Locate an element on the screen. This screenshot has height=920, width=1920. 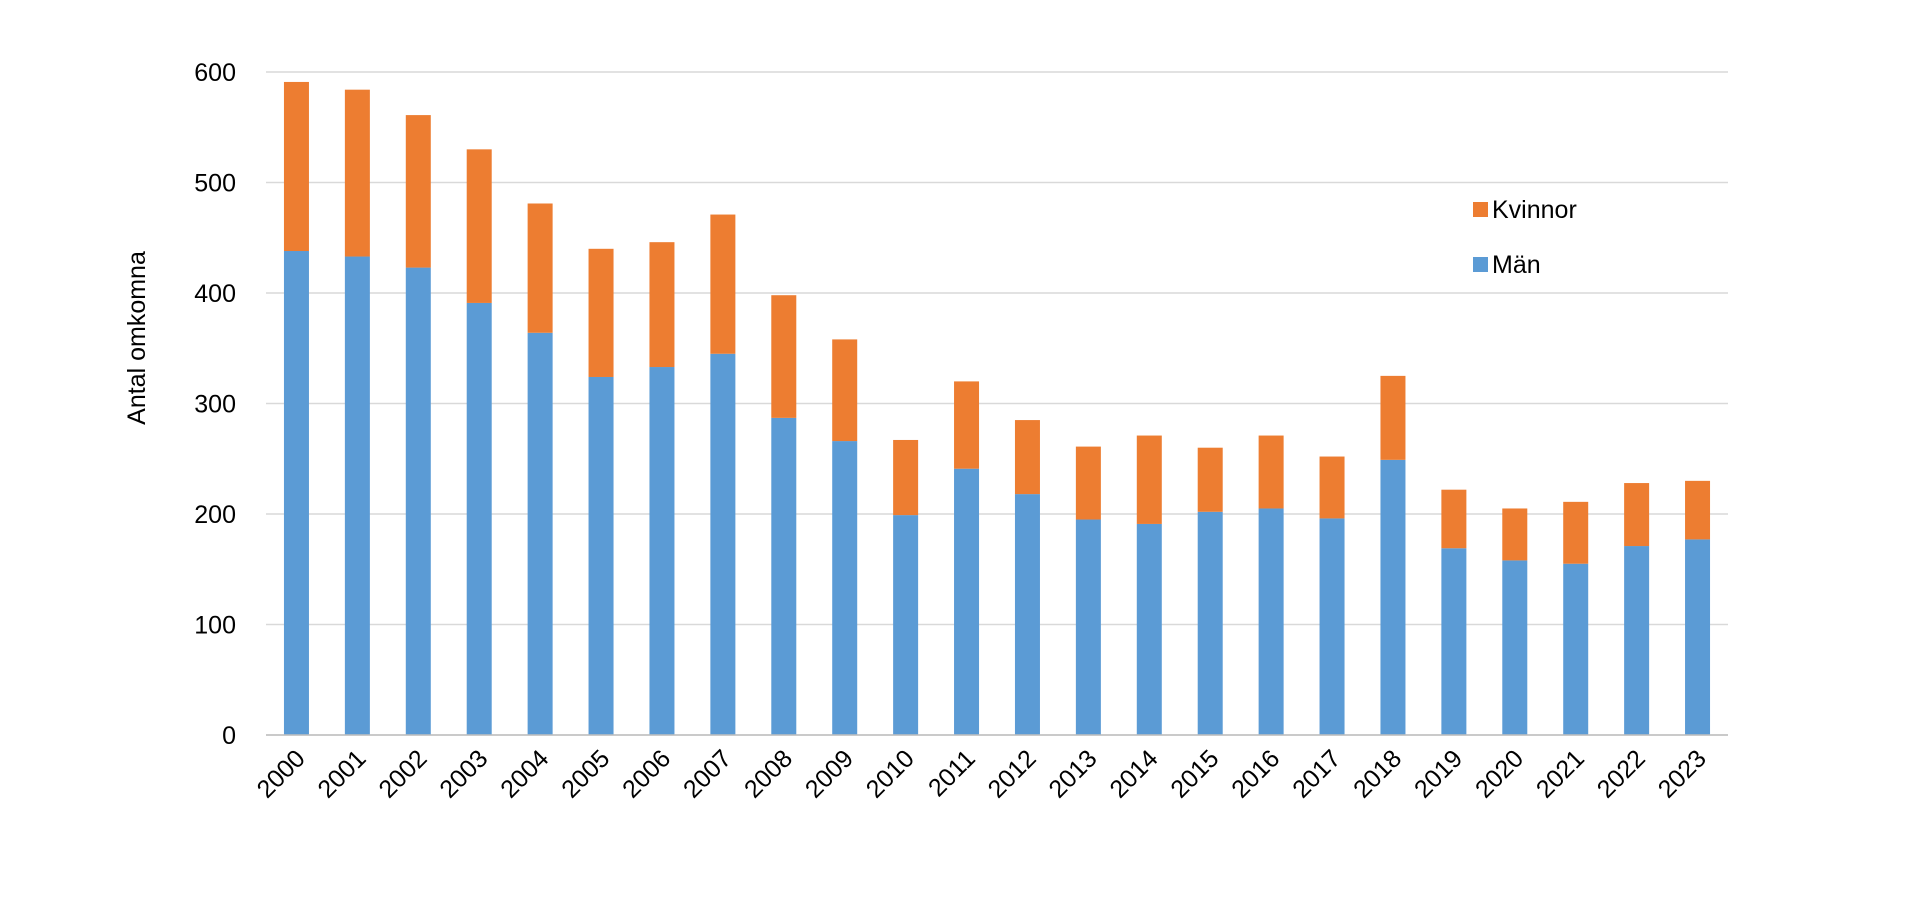
bar-m-n-2018 is located at coordinates (1393, 597).